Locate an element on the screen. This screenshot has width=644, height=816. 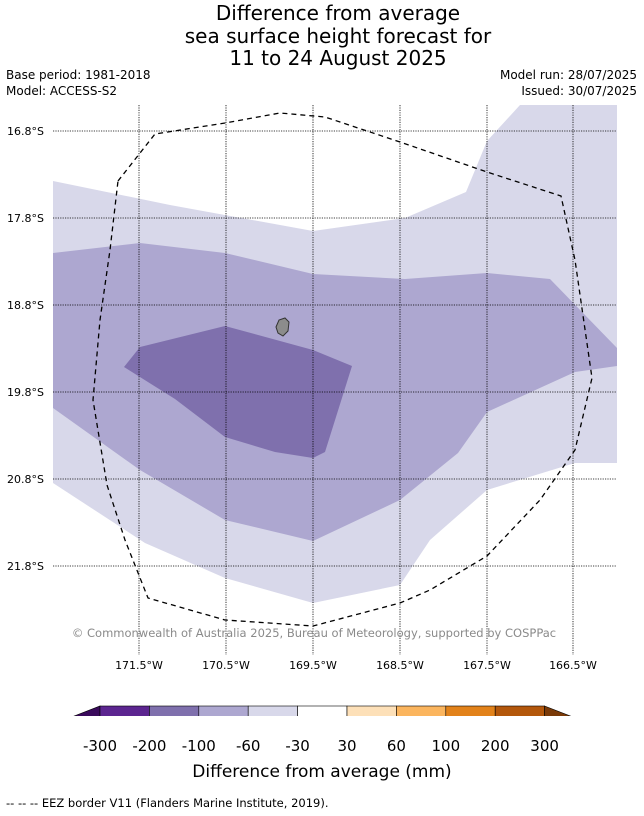
colorbar-arrow-high is located at coordinates (558, 710).